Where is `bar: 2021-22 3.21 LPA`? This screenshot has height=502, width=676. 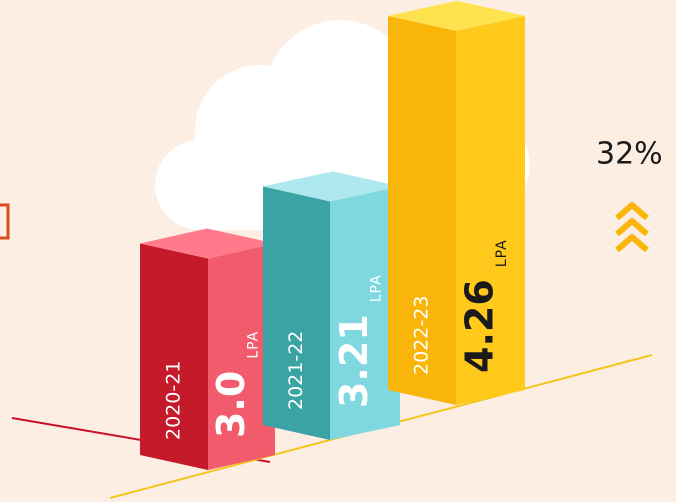
bar: 2021-22 3.21 LPA is located at coordinates (331, 305).